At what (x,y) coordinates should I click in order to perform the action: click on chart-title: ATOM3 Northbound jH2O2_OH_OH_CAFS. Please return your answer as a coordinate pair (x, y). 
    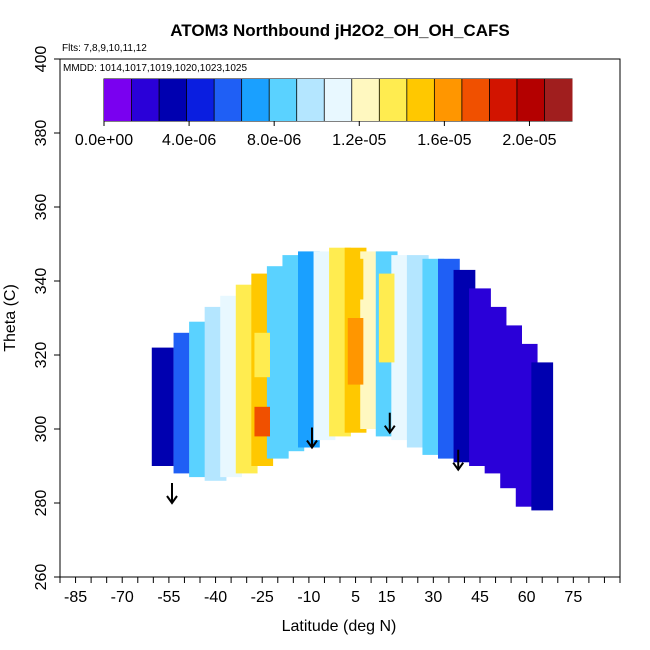
    Looking at the image, I should click on (339, 30).